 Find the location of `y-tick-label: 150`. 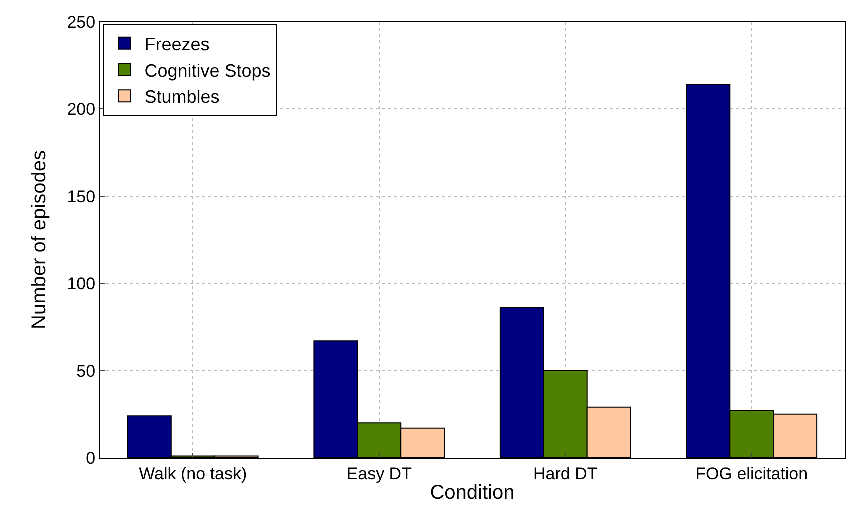

y-tick-label: 150 is located at coordinates (81, 196).